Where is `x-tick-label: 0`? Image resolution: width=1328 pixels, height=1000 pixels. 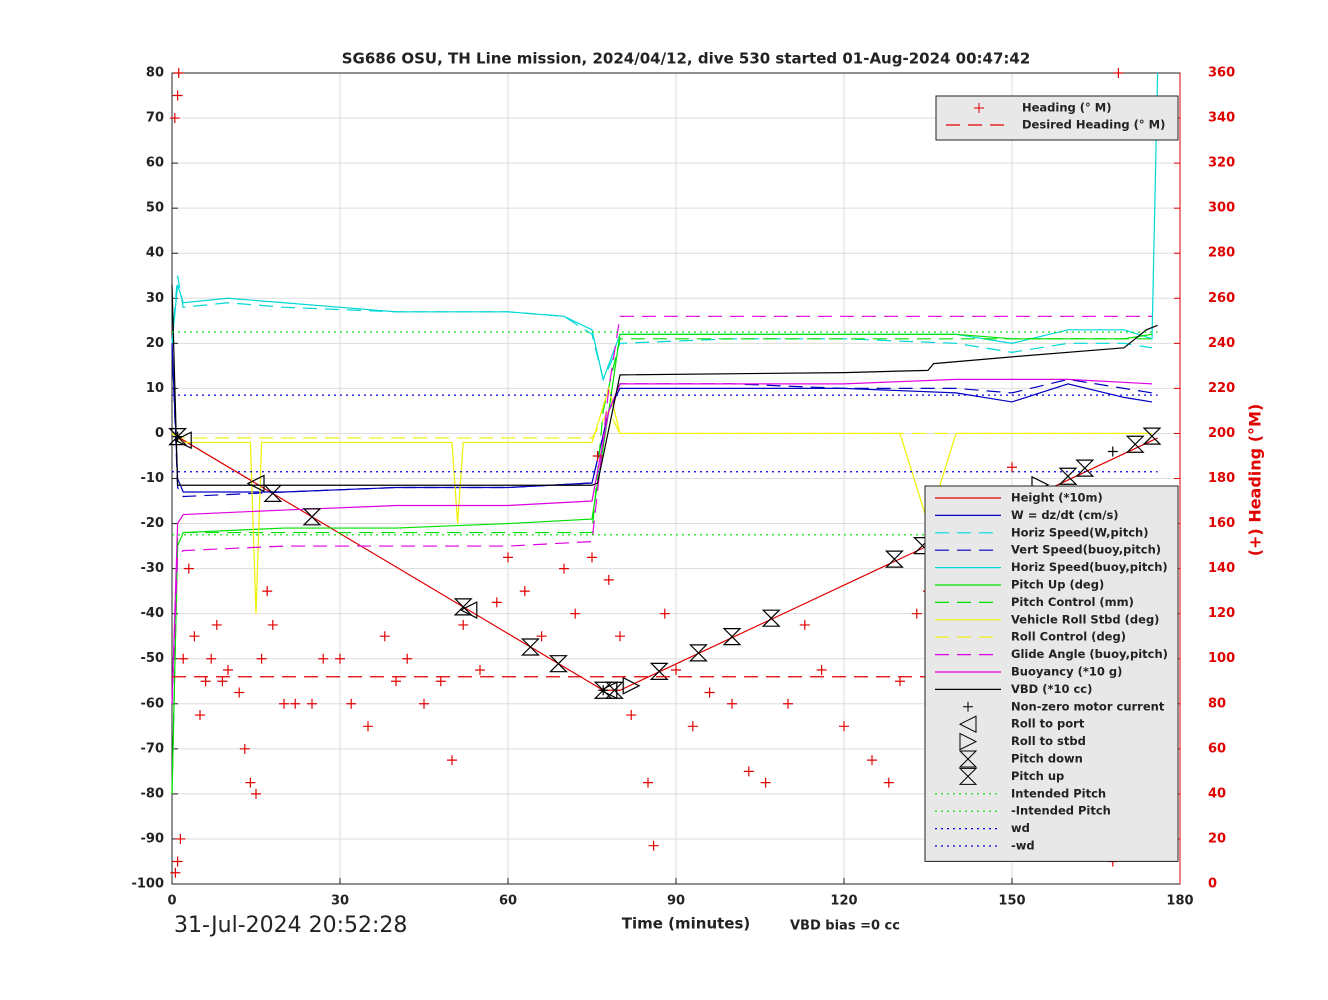
x-tick-label: 0 is located at coordinates (171, 901).